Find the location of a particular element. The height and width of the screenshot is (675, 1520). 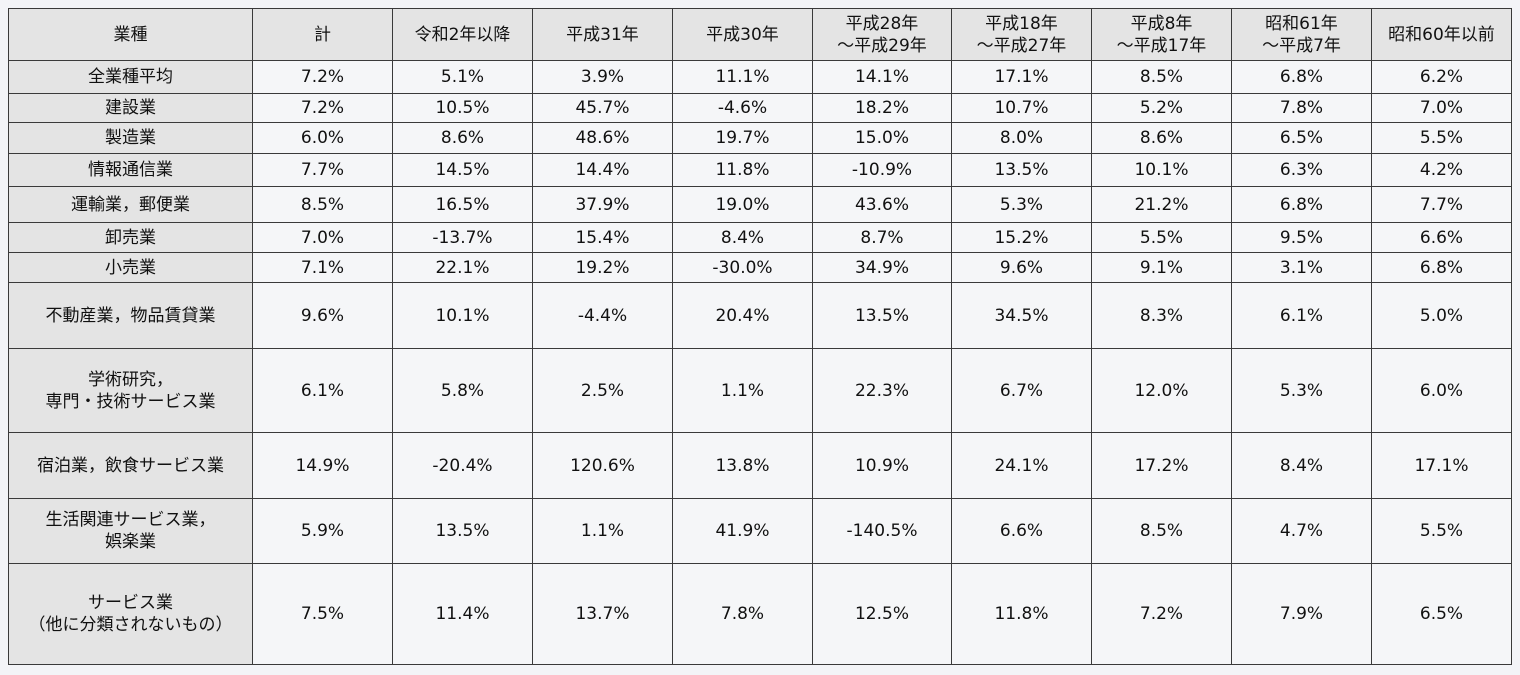

value-cell: 8.3% is located at coordinates (1161, 315).